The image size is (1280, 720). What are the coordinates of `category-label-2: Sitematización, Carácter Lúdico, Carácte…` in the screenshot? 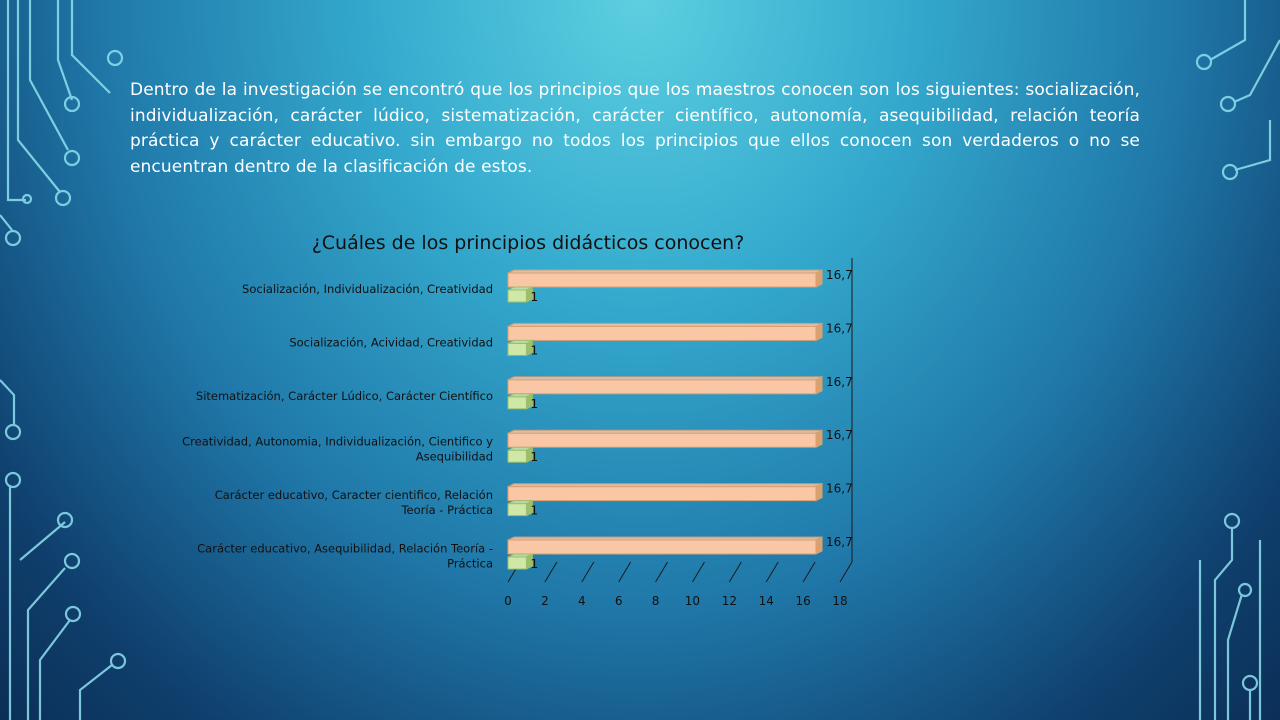 It's located at (344, 396).